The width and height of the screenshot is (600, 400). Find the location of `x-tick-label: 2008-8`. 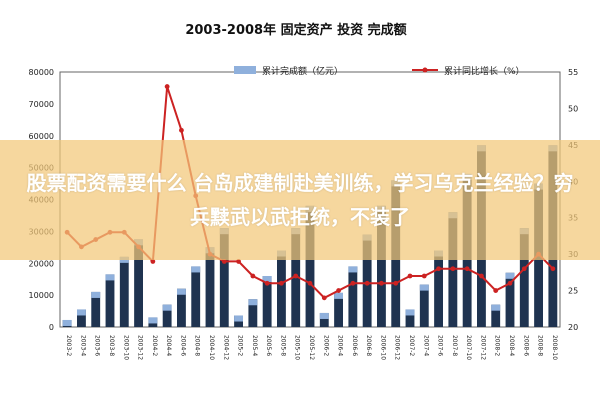

x-tick-label: 2008-8 is located at coordinates (540, 345).